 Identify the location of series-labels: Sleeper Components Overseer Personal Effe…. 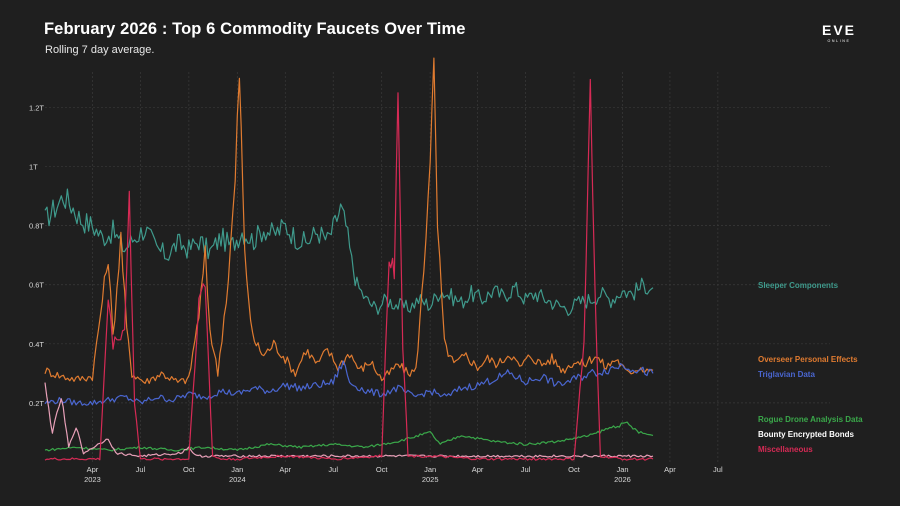
(810, 367).